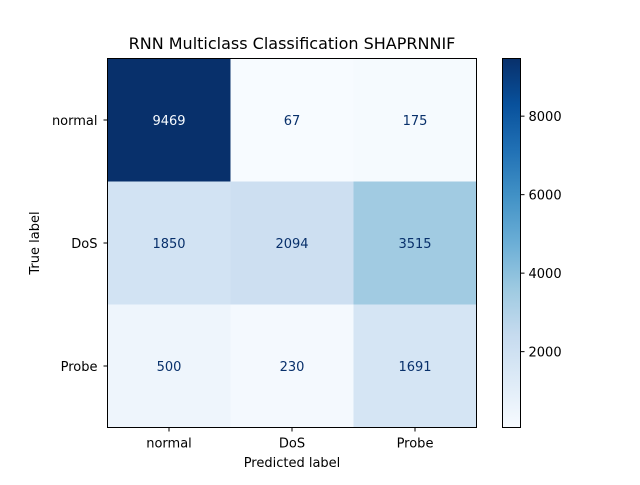 The width and height of the screenshot is (640, 485). I want to click on cell-value: 175, so click(415, 121).